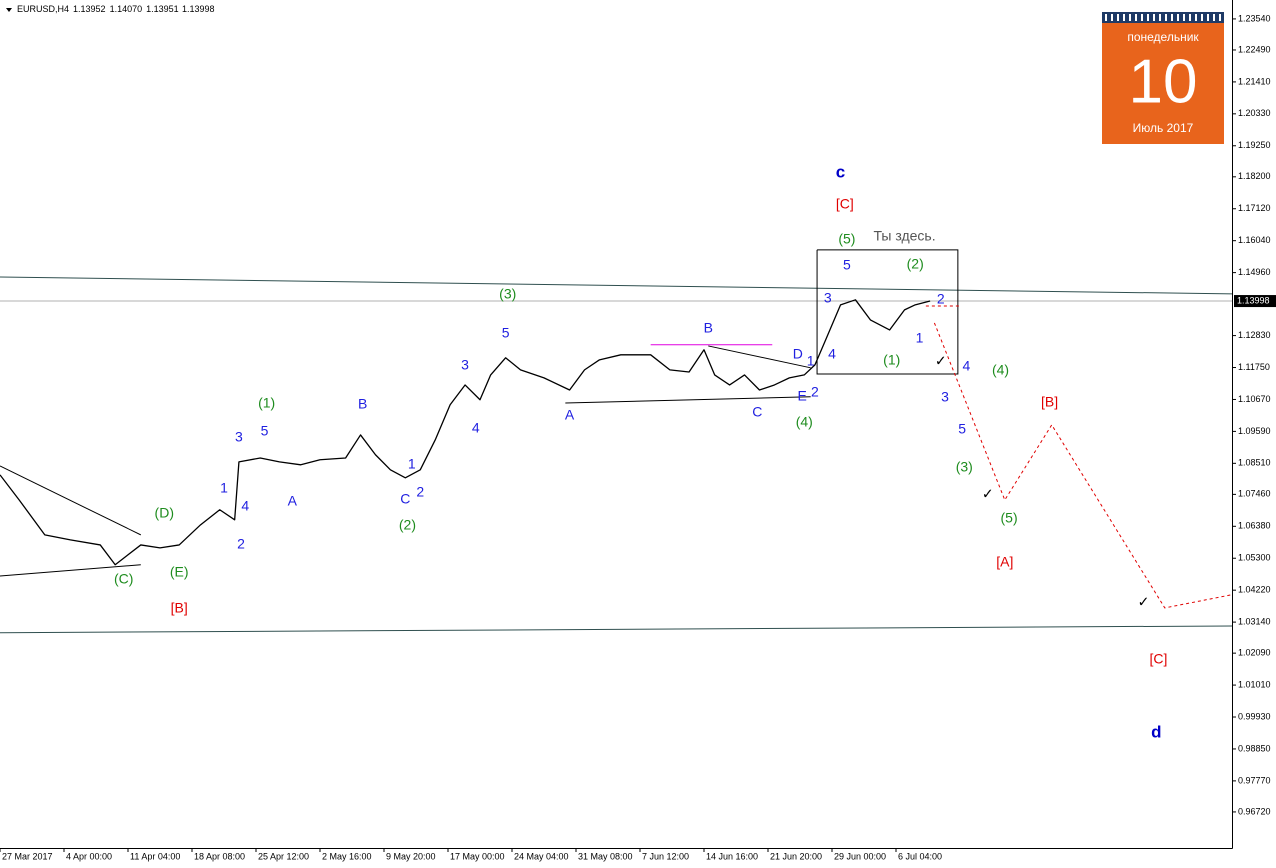  What do you see at coordinates (605, 856) in the screenshot?
I see `x-tick-label: 31 May 08:00` at bounding box center [605, 856].